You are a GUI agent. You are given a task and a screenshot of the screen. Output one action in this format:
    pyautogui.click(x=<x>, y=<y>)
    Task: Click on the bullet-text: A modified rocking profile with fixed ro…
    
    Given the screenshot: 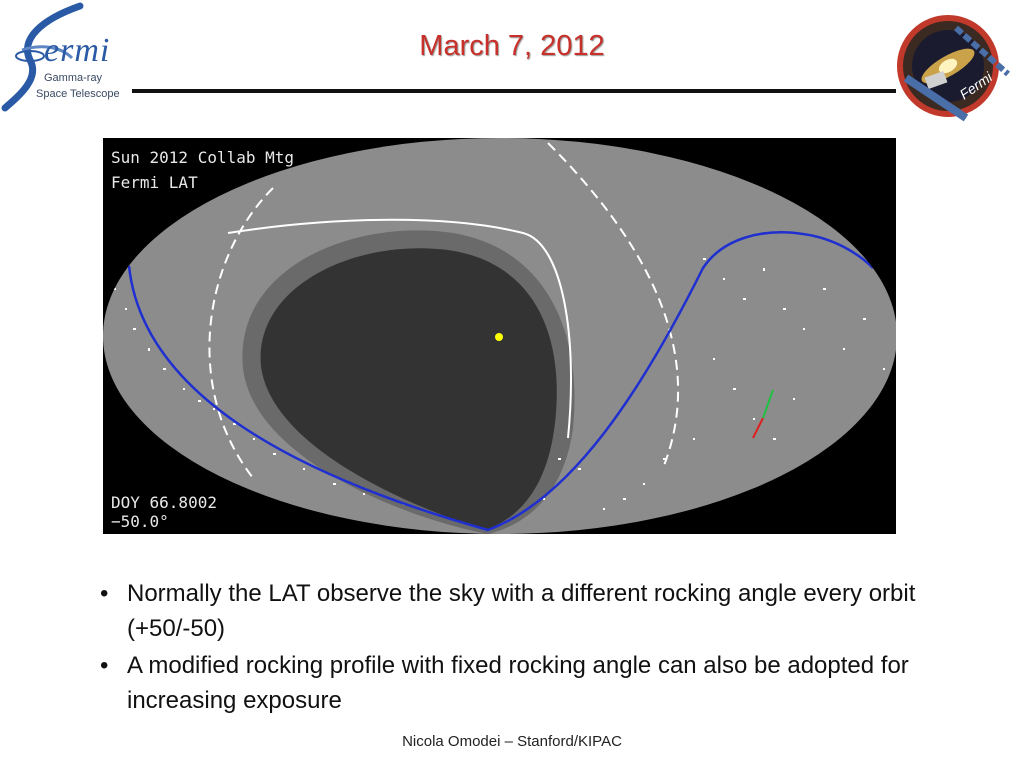 What is the action you would take?
    pyautogui.click(x=518, y=683)
    